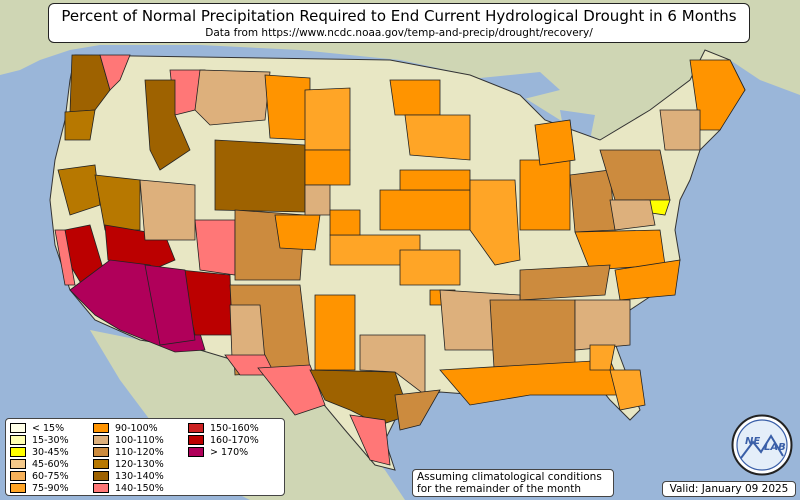  Describe the element at coordinates (509, 477) in the screenshot. I see `note-line-1: Assuming climatological conditions` at that location.